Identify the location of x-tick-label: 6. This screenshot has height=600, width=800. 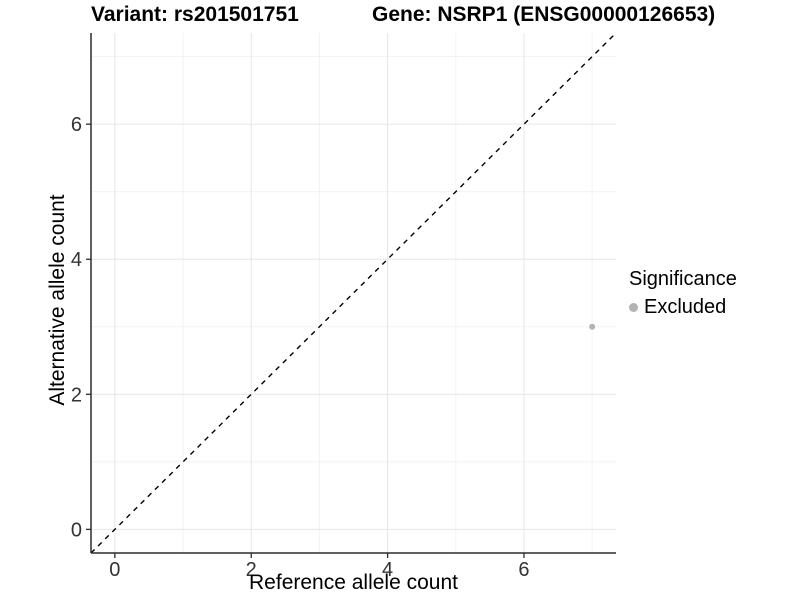
(523, 570).